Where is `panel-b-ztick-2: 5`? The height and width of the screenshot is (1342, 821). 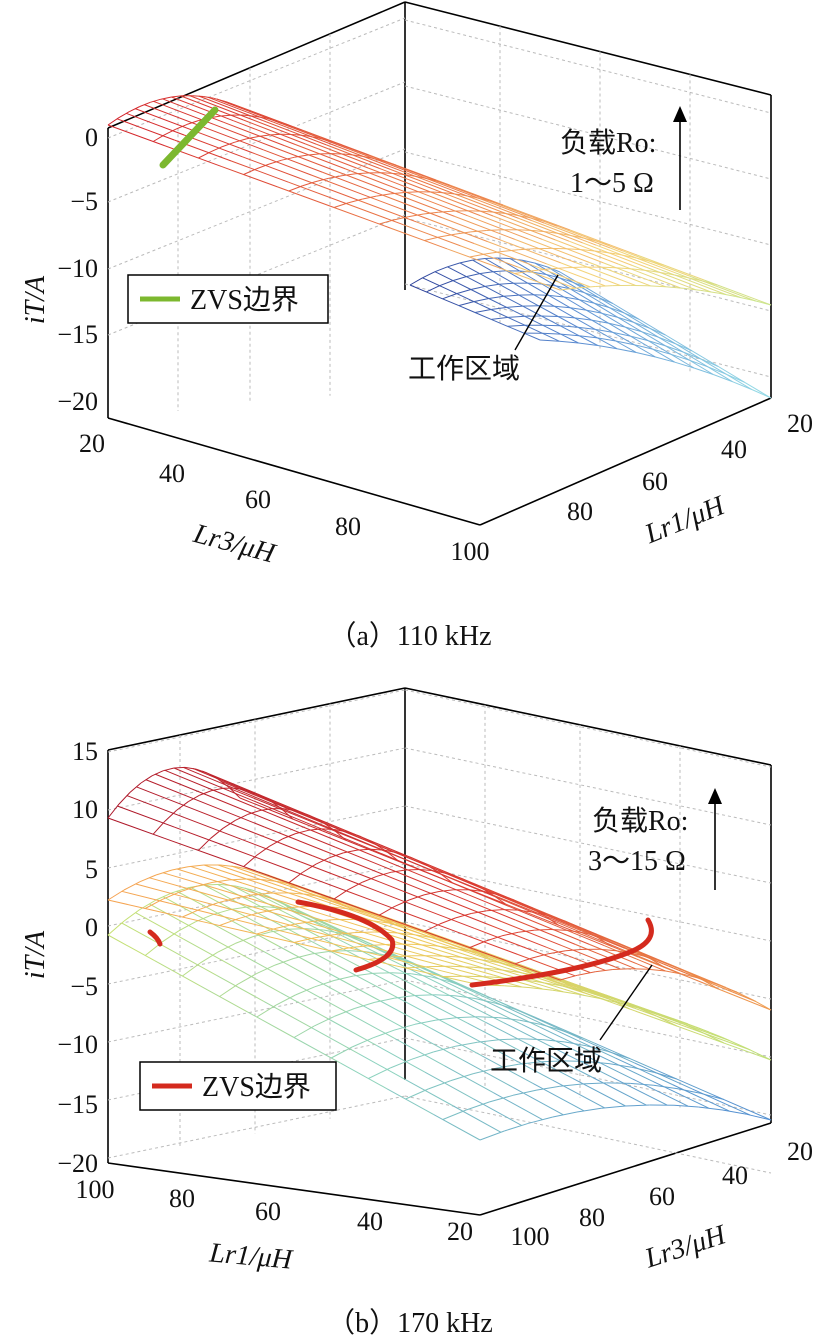
panel-b-ztick-2: 5 is located at coordinates (91, 869).